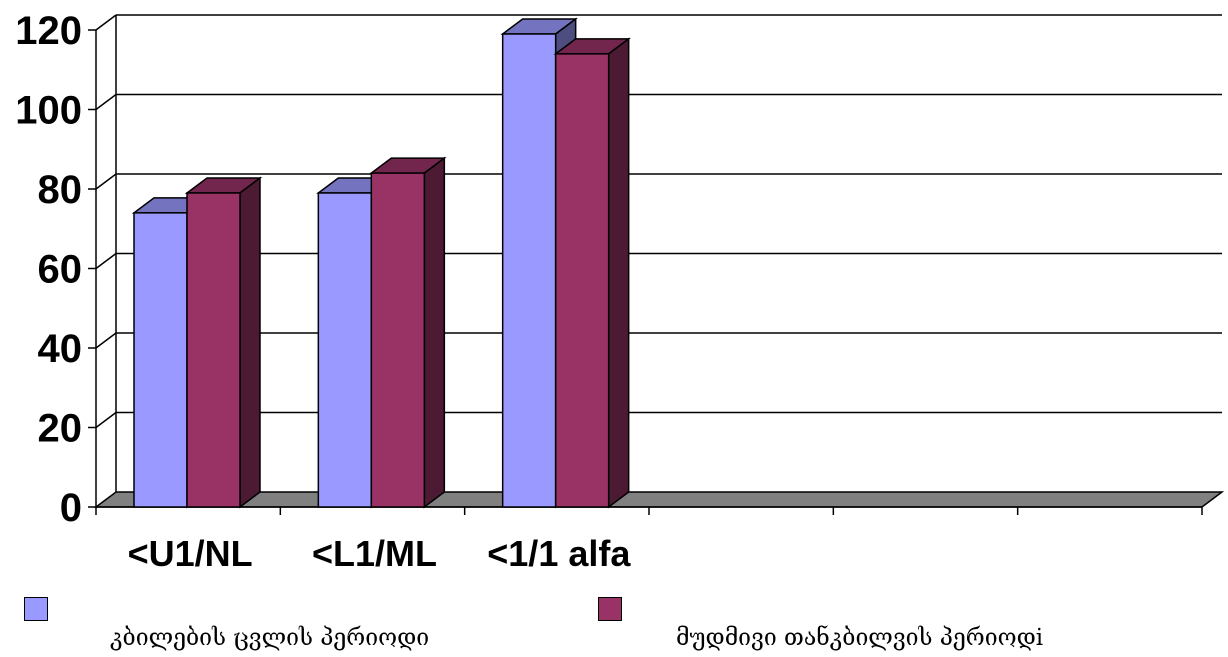  Describe the element at coordinates (190, 553) in the screenshot. I see `x-tick-label: <U1/NL` at that location.